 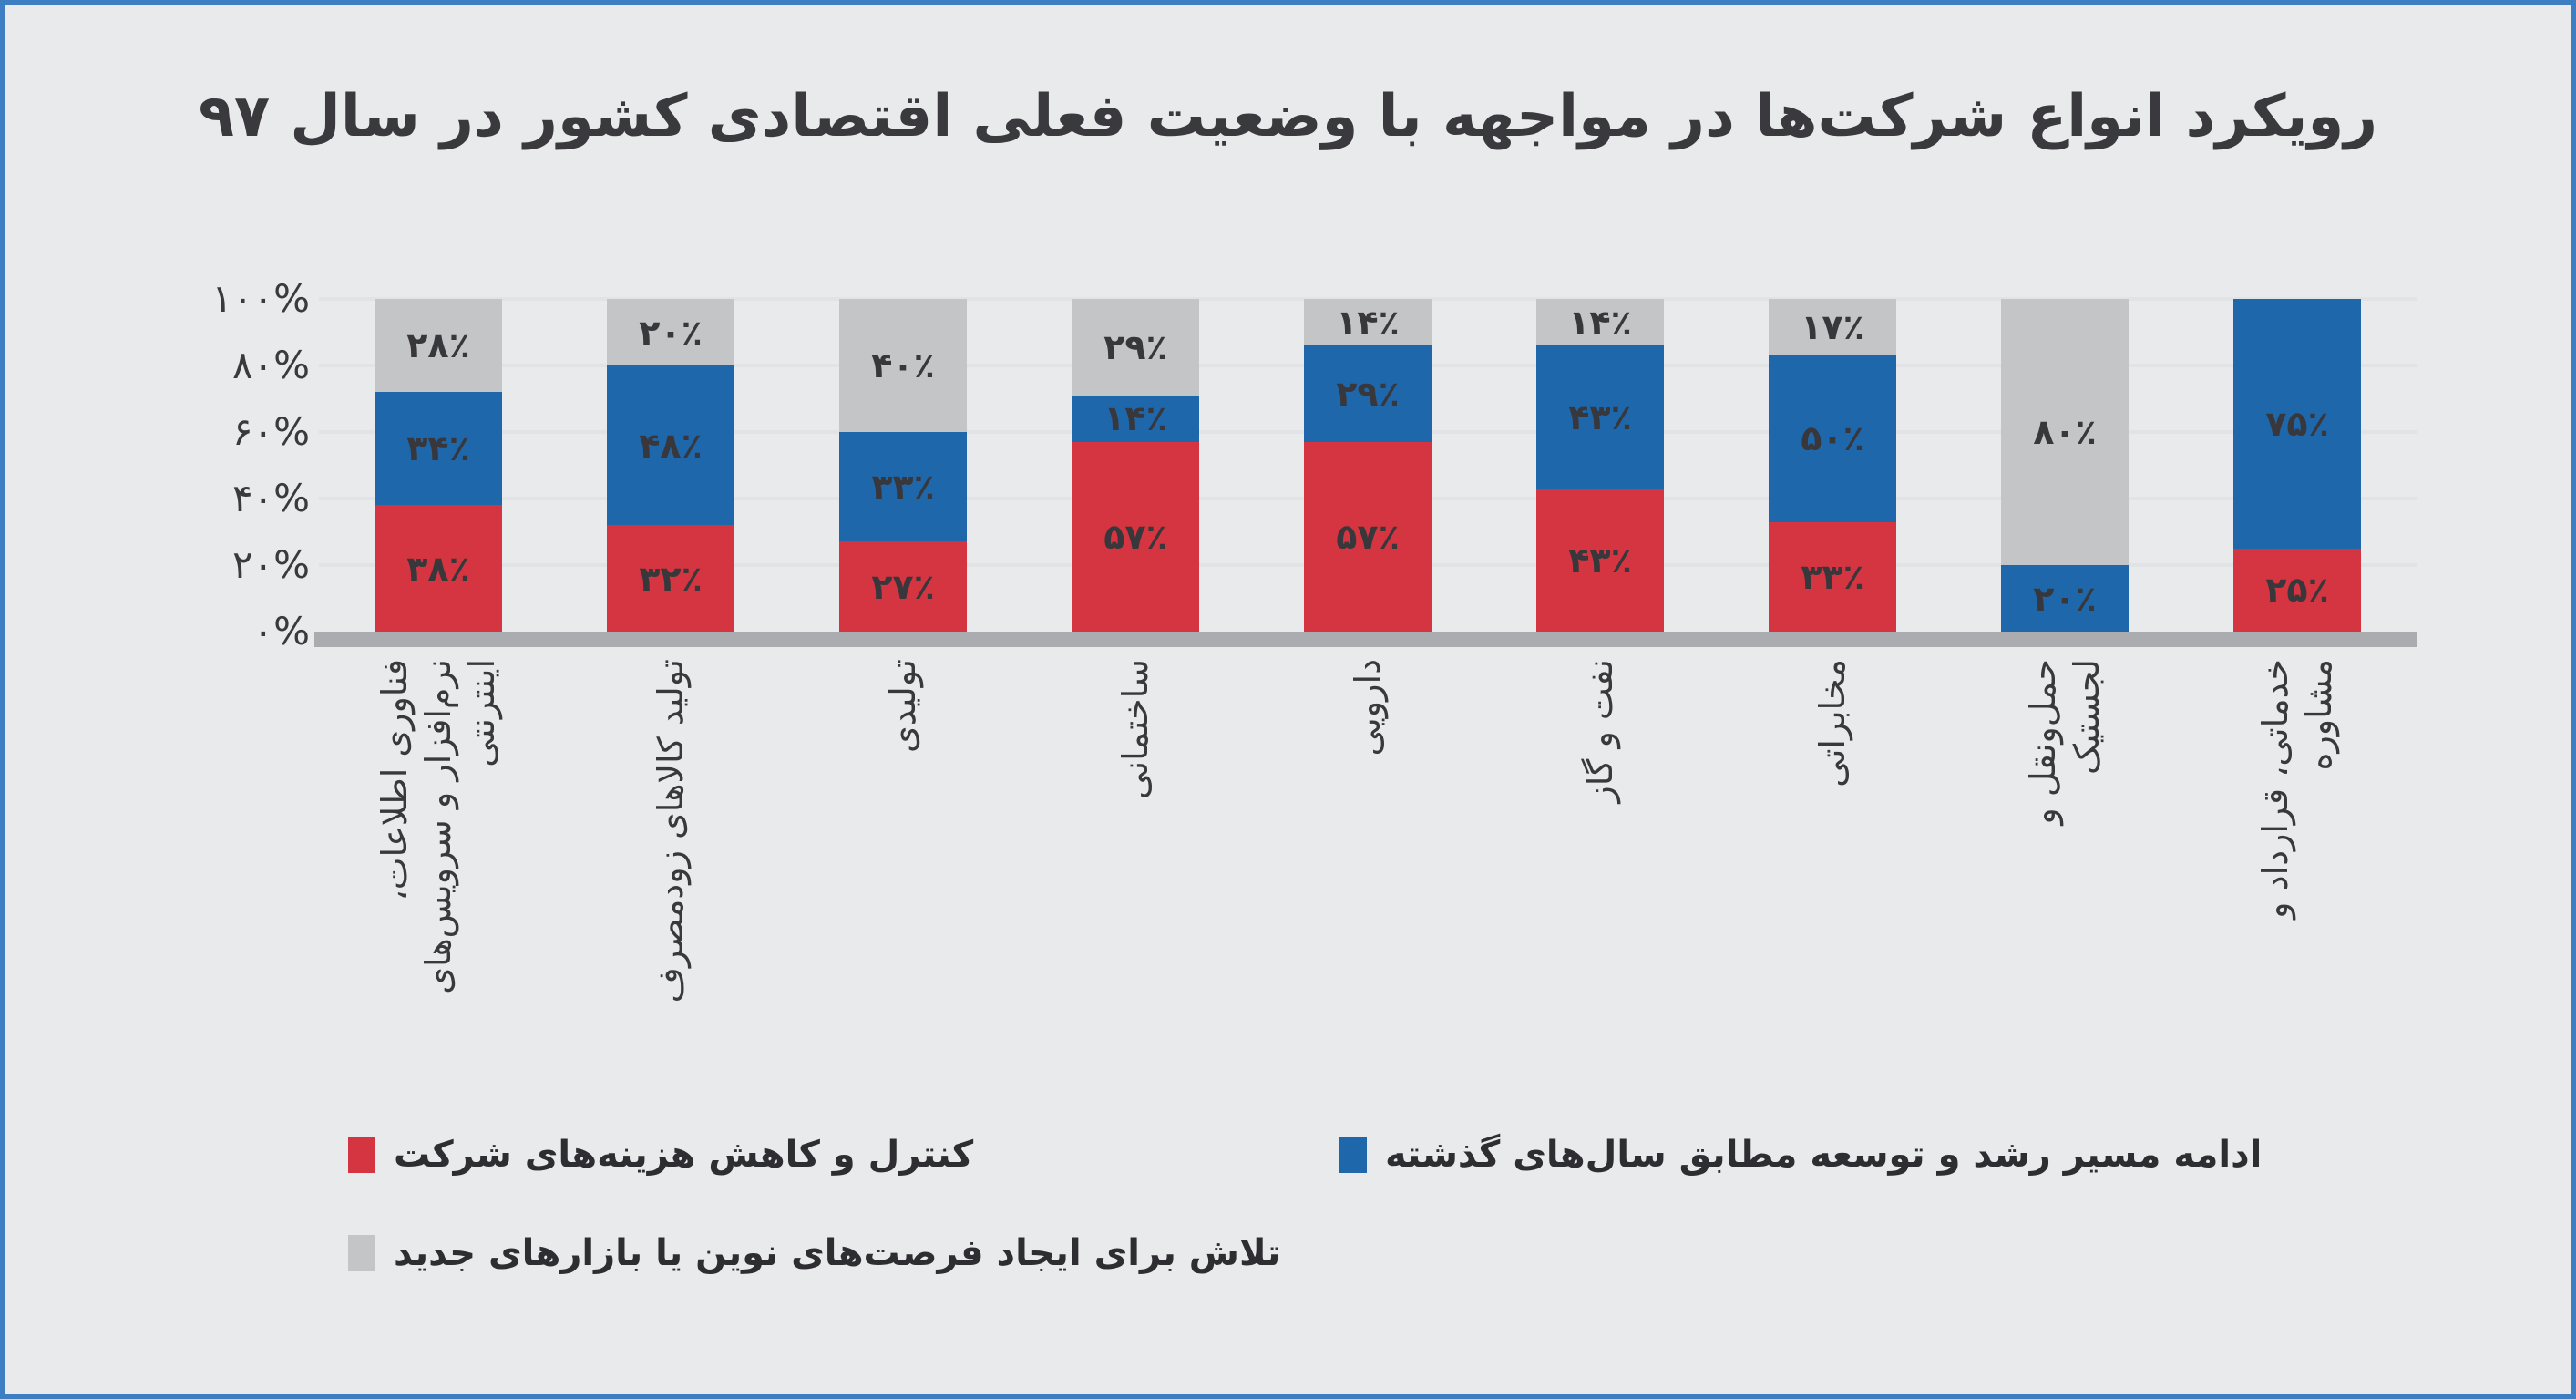 I want to click on legend-swatch-gray, so click(x=362, y=1253).